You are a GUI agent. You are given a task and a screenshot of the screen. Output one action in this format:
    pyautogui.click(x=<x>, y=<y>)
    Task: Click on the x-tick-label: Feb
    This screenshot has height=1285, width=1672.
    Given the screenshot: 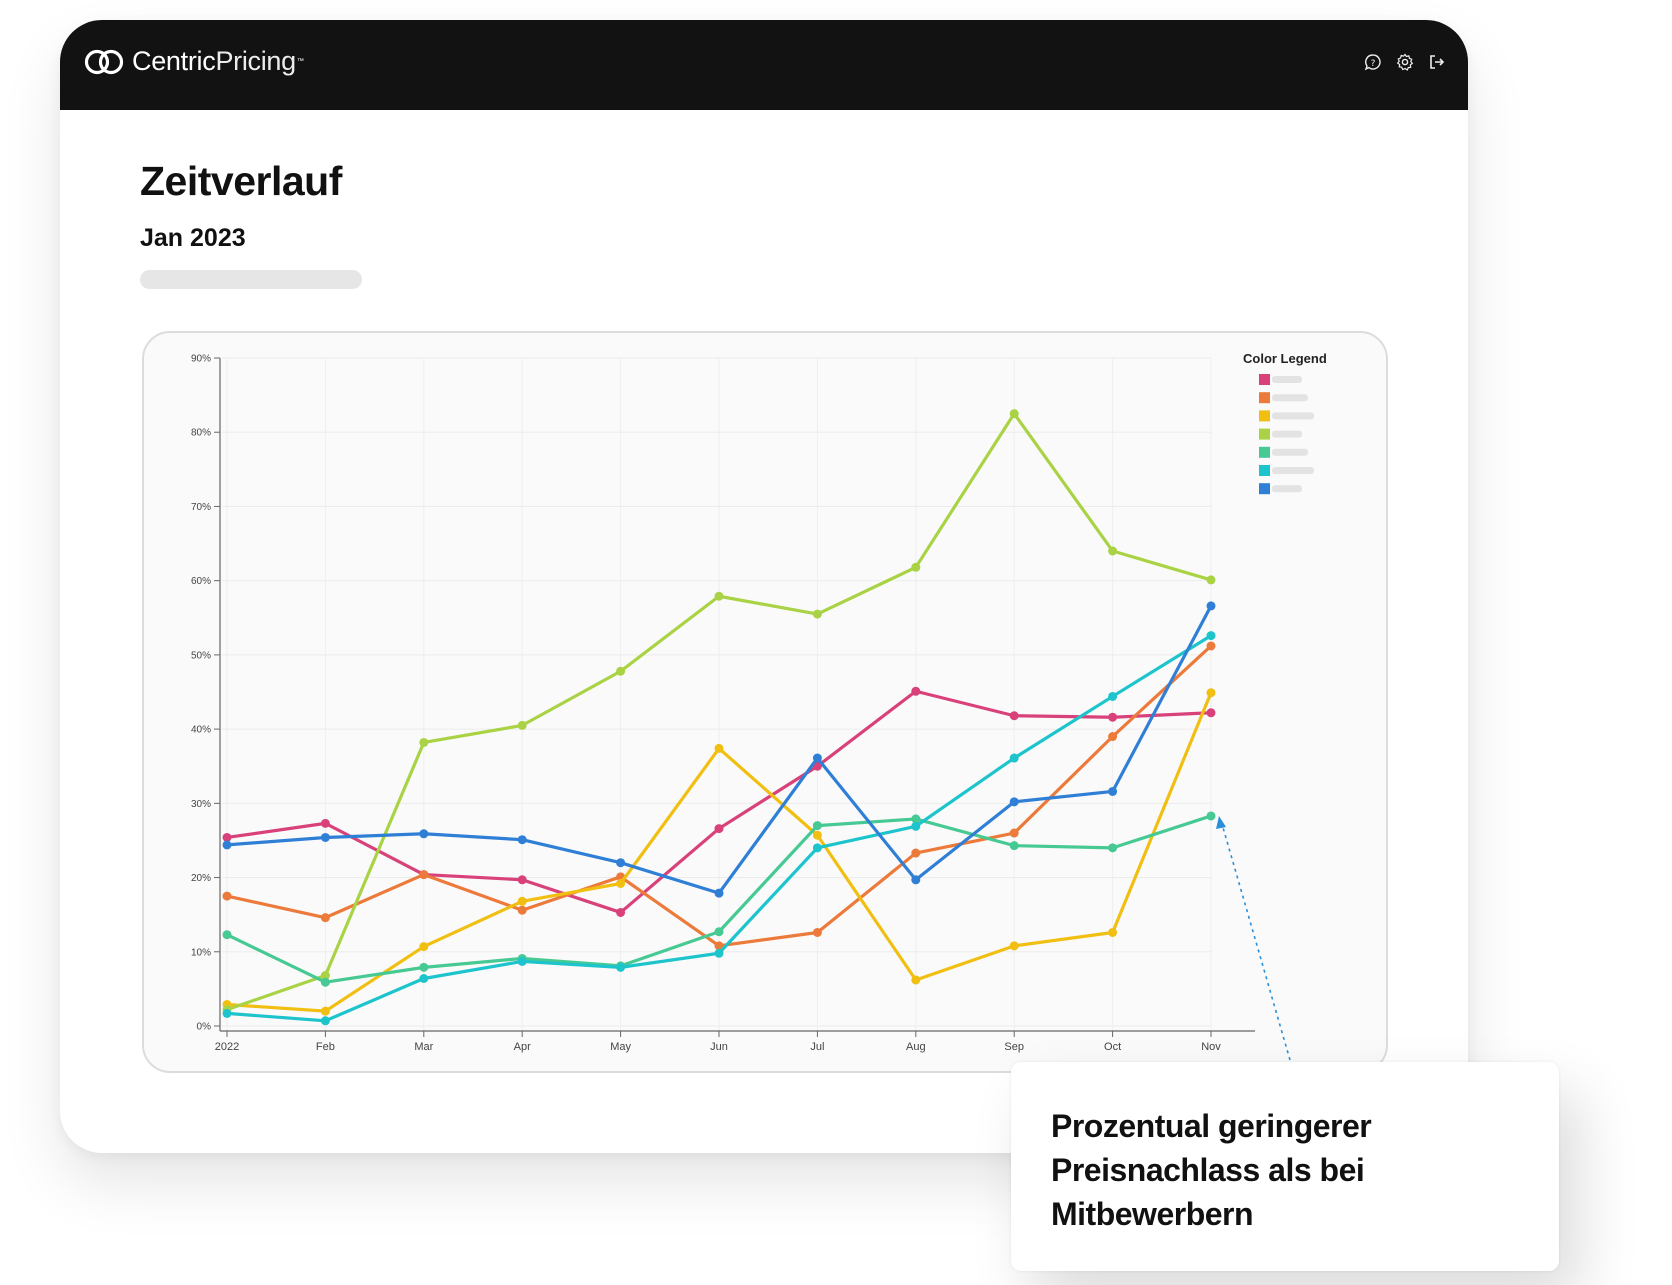 What is the action you would take?
    pyautogui.click(x=325, y=1047)
    